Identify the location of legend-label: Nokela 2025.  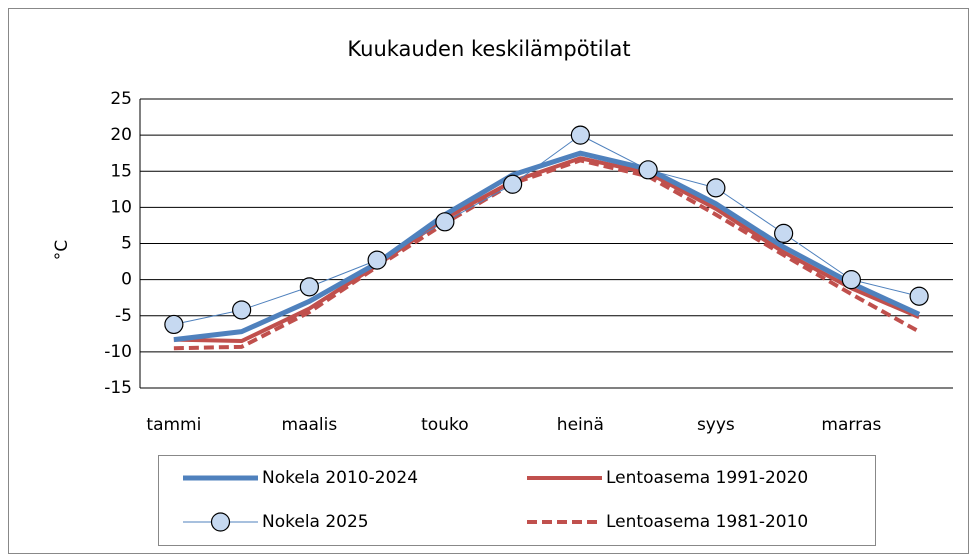
(315, 522).